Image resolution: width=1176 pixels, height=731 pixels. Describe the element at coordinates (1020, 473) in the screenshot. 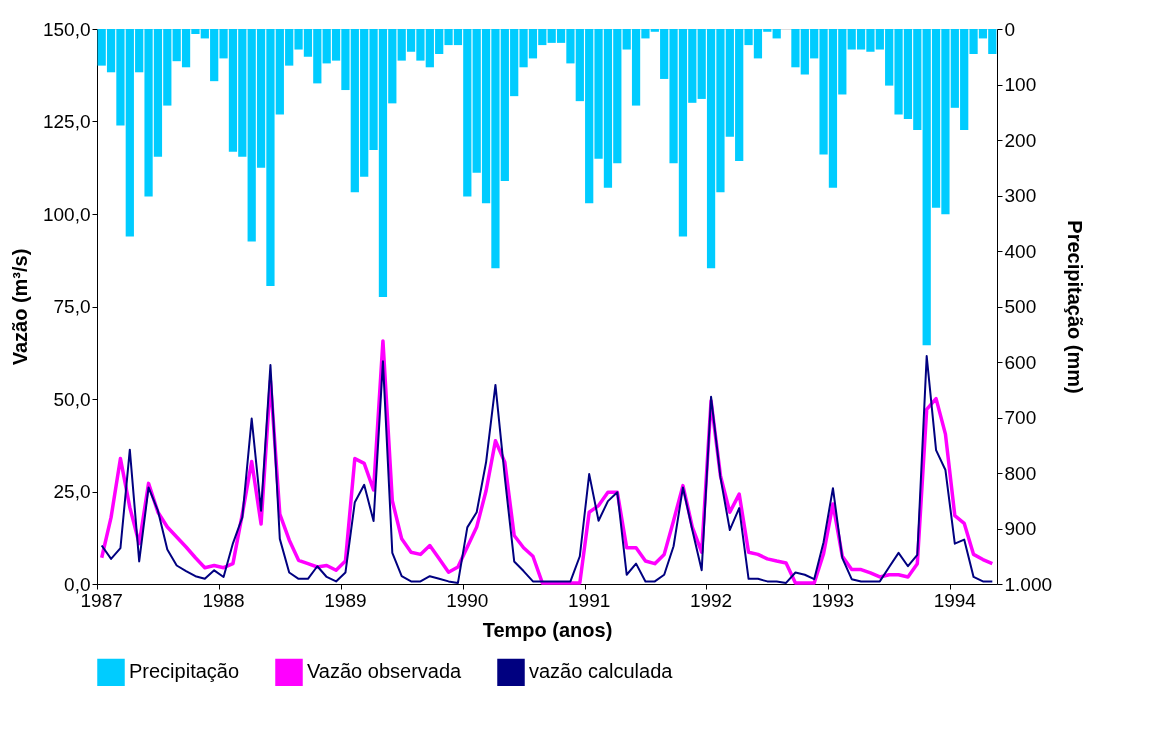

I see `y2-tick-label: 800` at that location.